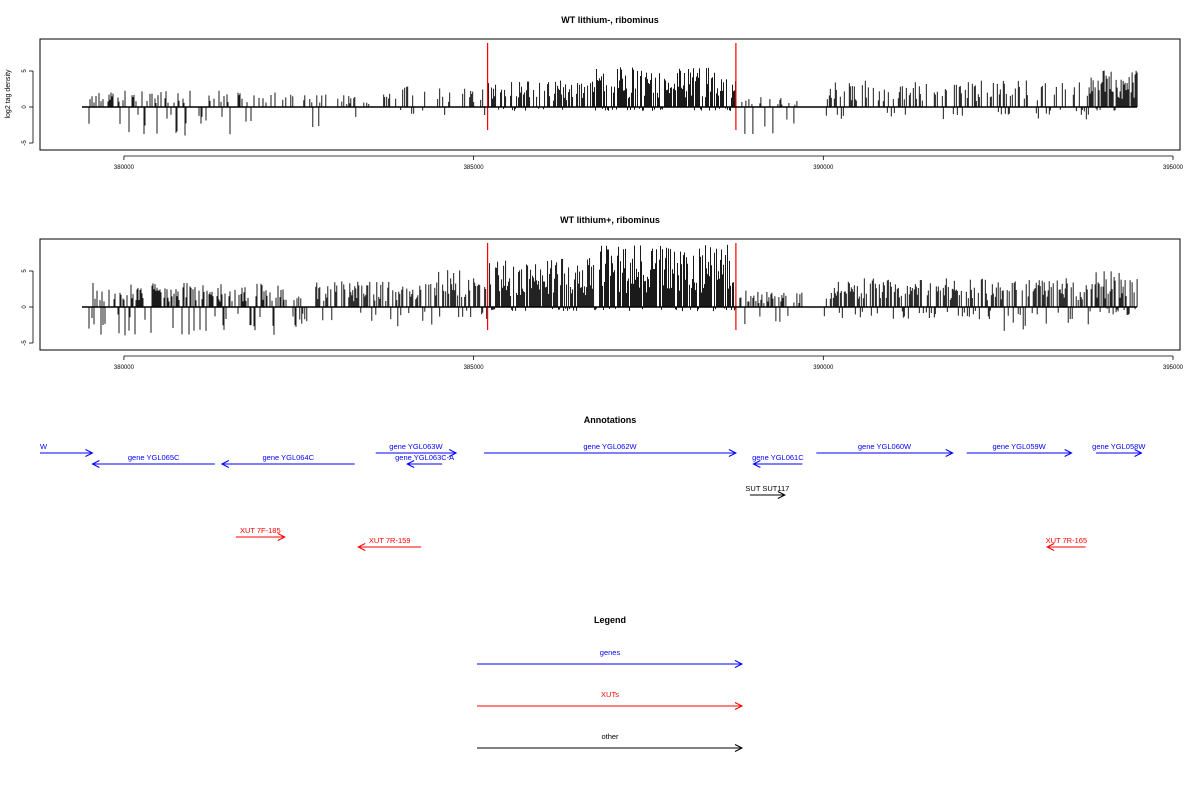  What do you see at coordinates (1020, 446) in the screenshot?
I see `feature-label: gene YGL059W` at bounding box center [1020, 446].